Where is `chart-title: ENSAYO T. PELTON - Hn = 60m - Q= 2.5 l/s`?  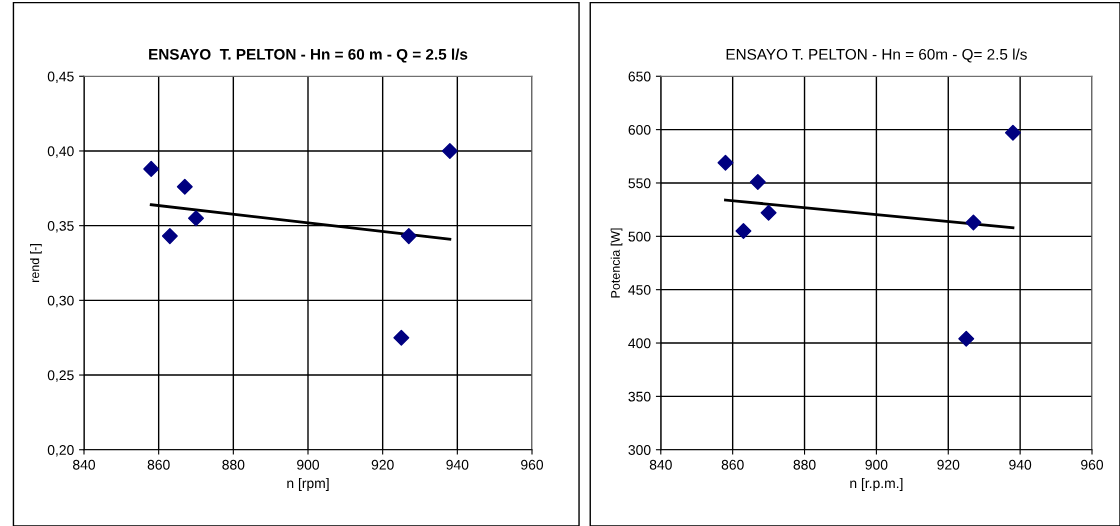
chart-title: ENSAYO T. PELTON - Hn = 60m - Q= 2.5 l/s is located at coordinates (876, 55).